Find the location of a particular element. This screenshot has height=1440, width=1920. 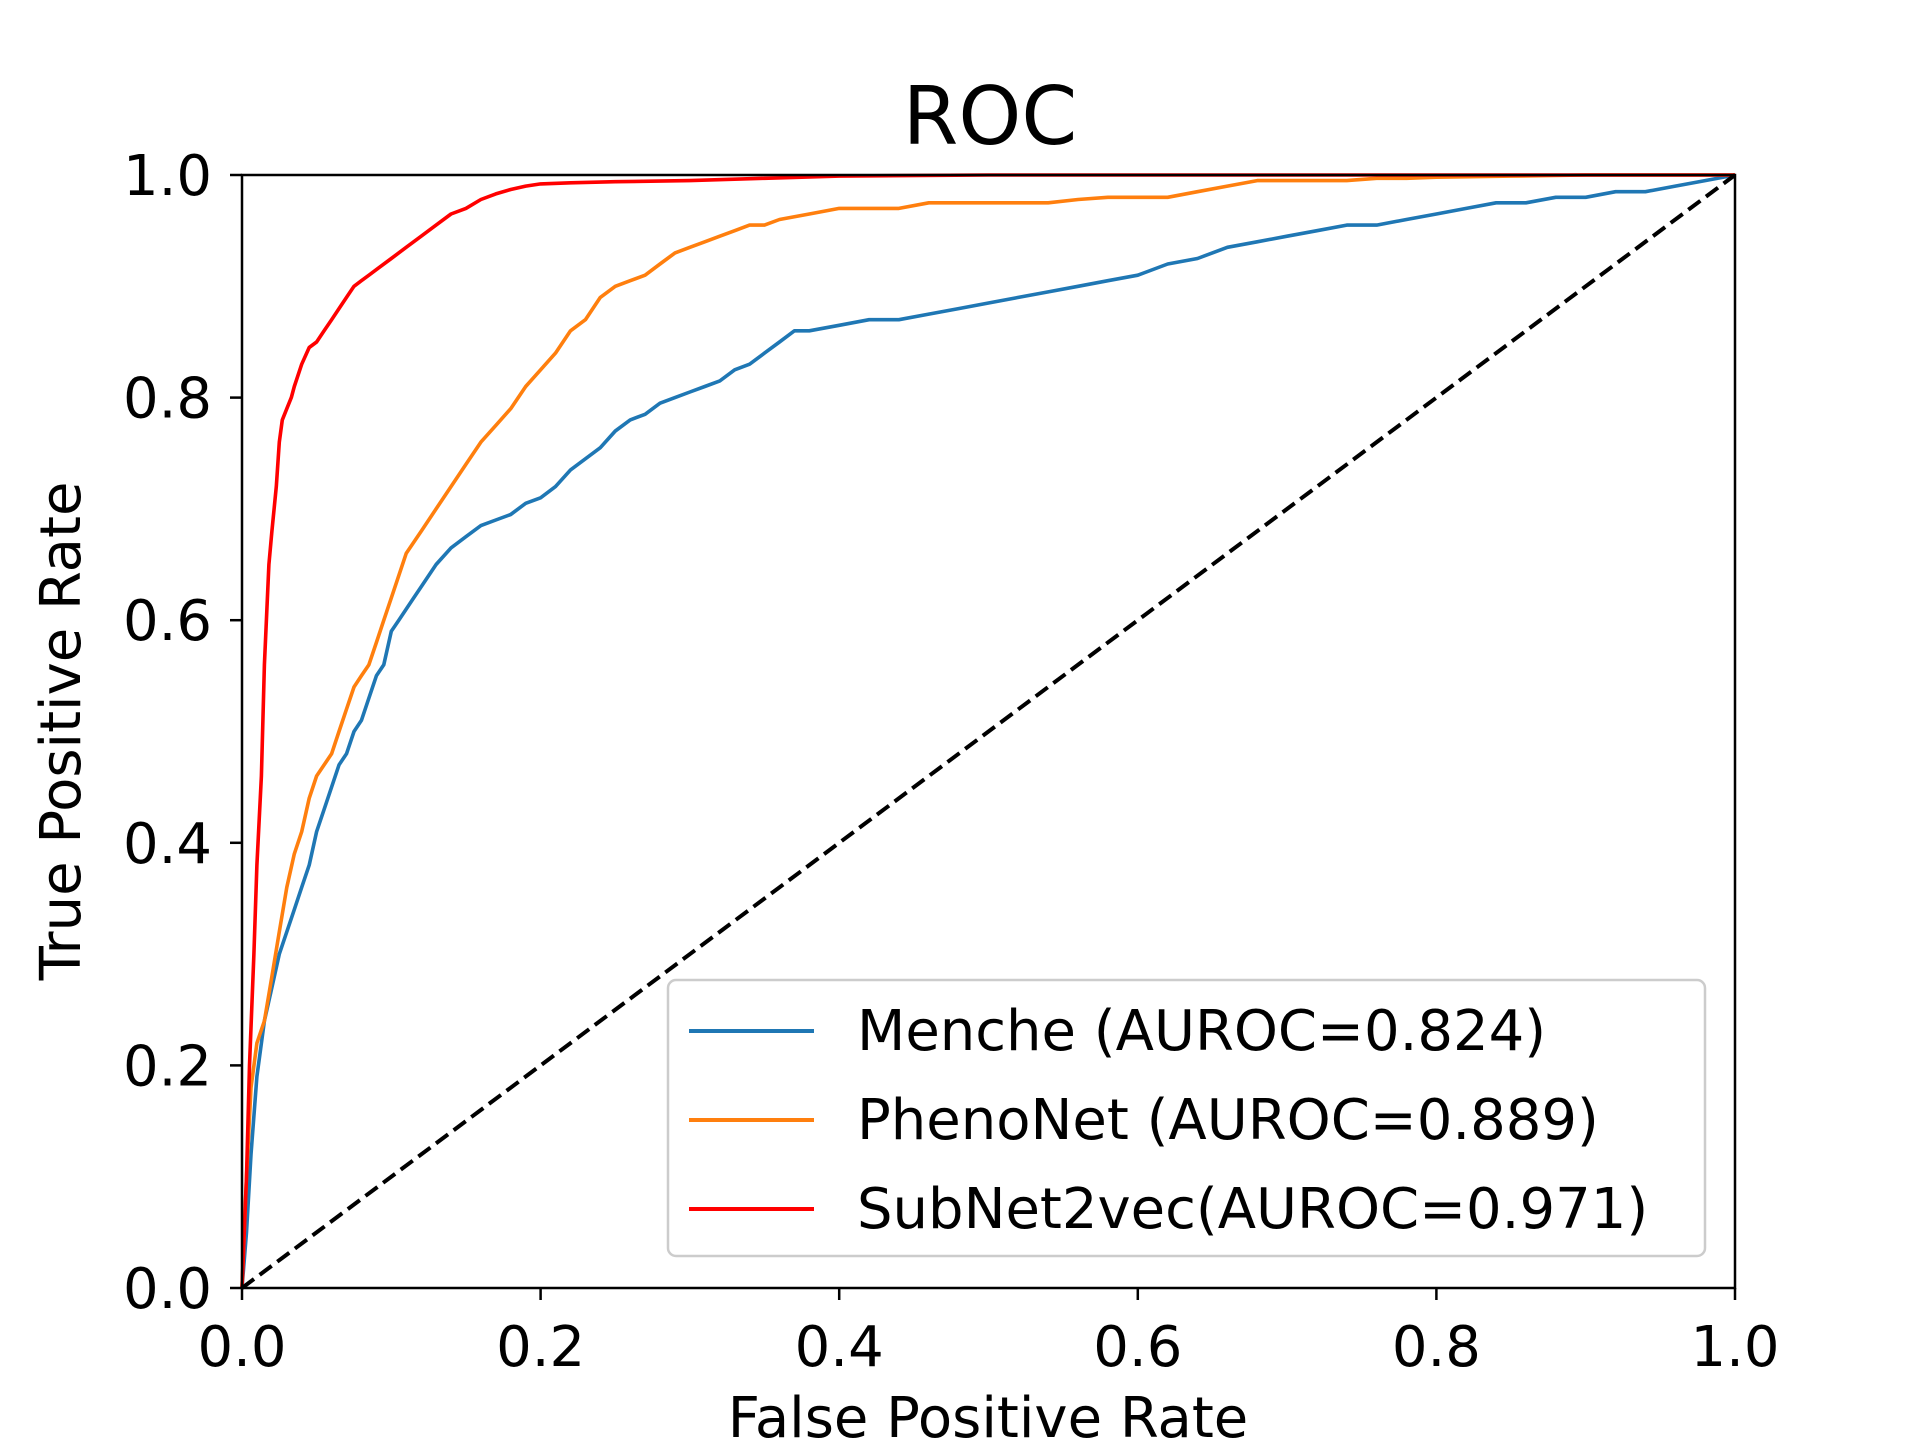

legend-label: PhenoNet (AUROC=0.889) is located at coordinates (1228, 1120).